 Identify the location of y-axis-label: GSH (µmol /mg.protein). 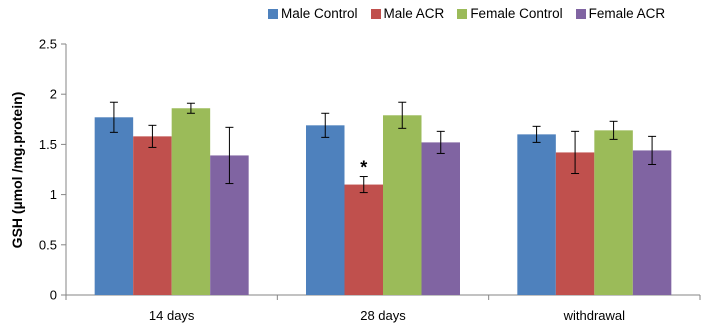
(17, 170).